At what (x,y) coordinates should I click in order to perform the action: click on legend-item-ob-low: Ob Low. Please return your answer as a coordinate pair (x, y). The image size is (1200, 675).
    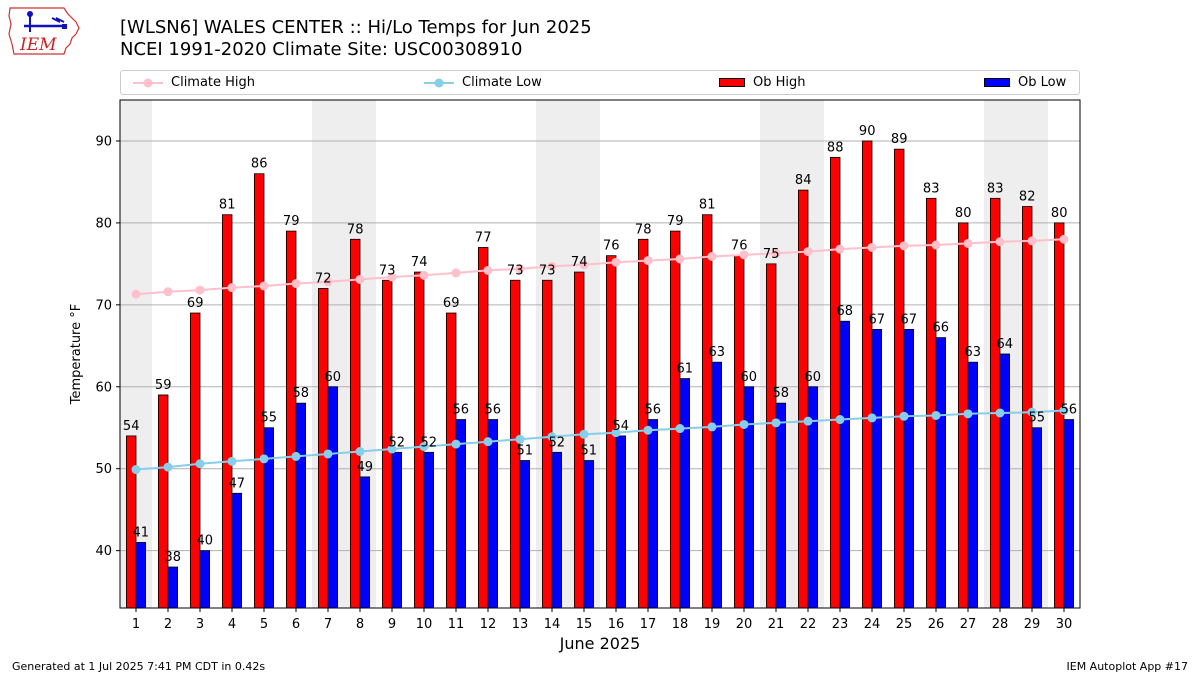
    Looking at the image, I should click on (1025, 82).